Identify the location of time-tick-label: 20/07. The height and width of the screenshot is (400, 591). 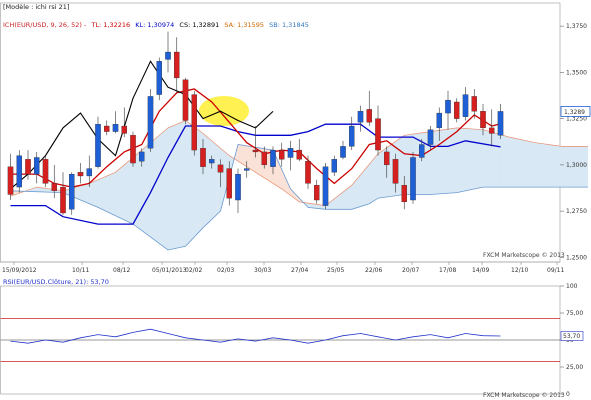
(410, 270).